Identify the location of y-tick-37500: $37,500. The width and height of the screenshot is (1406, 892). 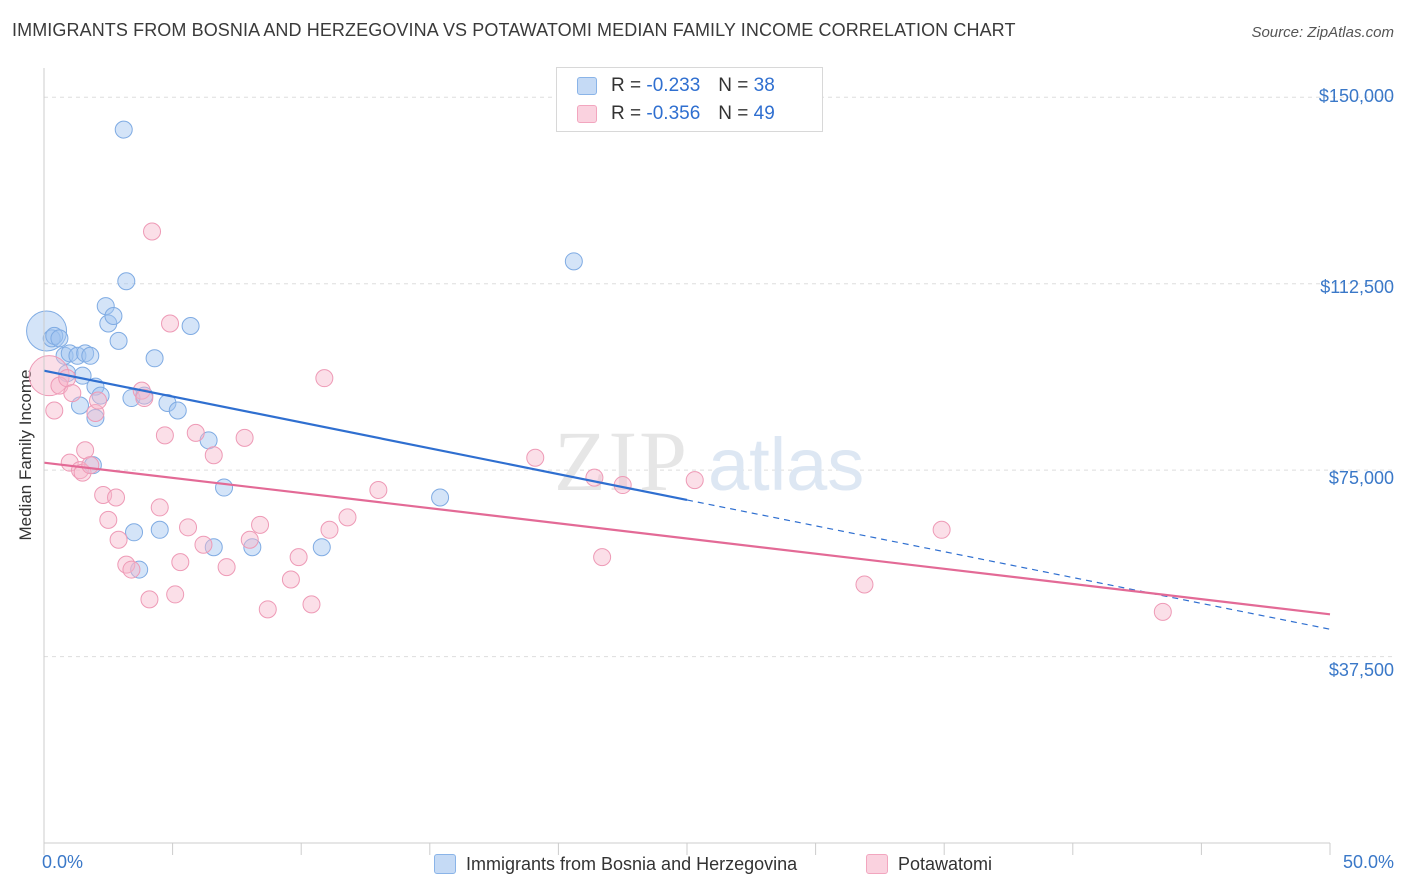
(1361, 670).